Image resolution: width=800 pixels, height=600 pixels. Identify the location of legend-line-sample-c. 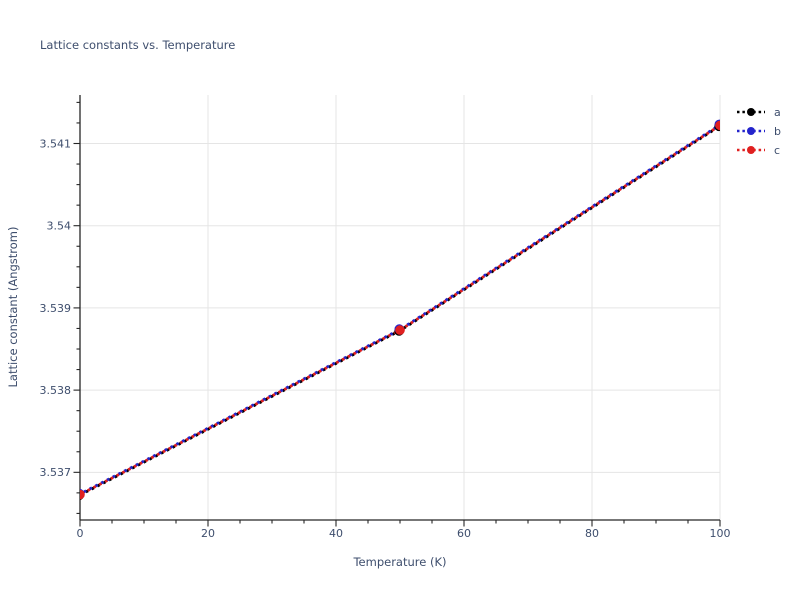
(751, 150).